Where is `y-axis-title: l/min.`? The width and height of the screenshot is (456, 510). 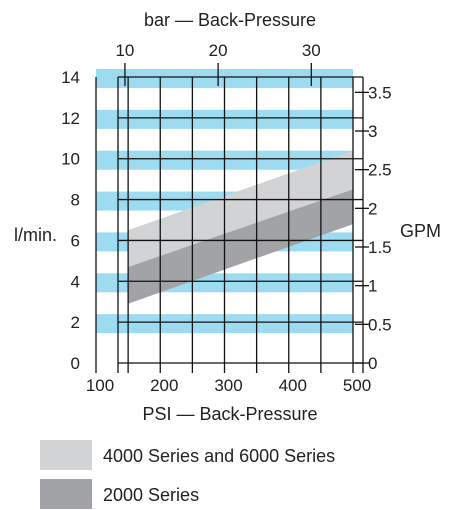 y-axis-title: l/min. is located at coordinates (35, 235).